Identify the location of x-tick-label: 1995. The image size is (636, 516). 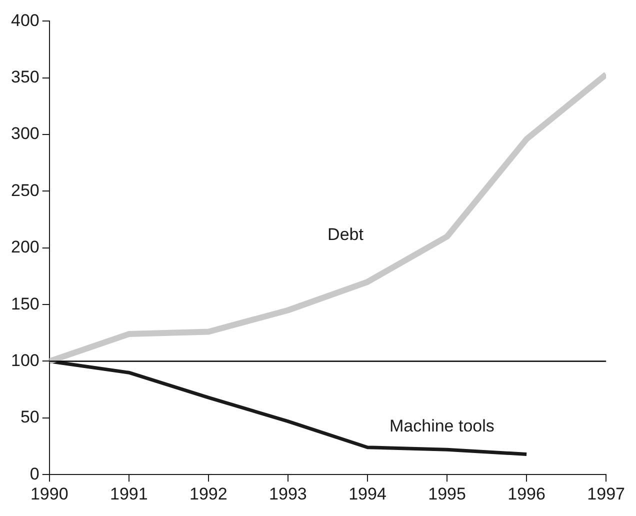
(447, 494).